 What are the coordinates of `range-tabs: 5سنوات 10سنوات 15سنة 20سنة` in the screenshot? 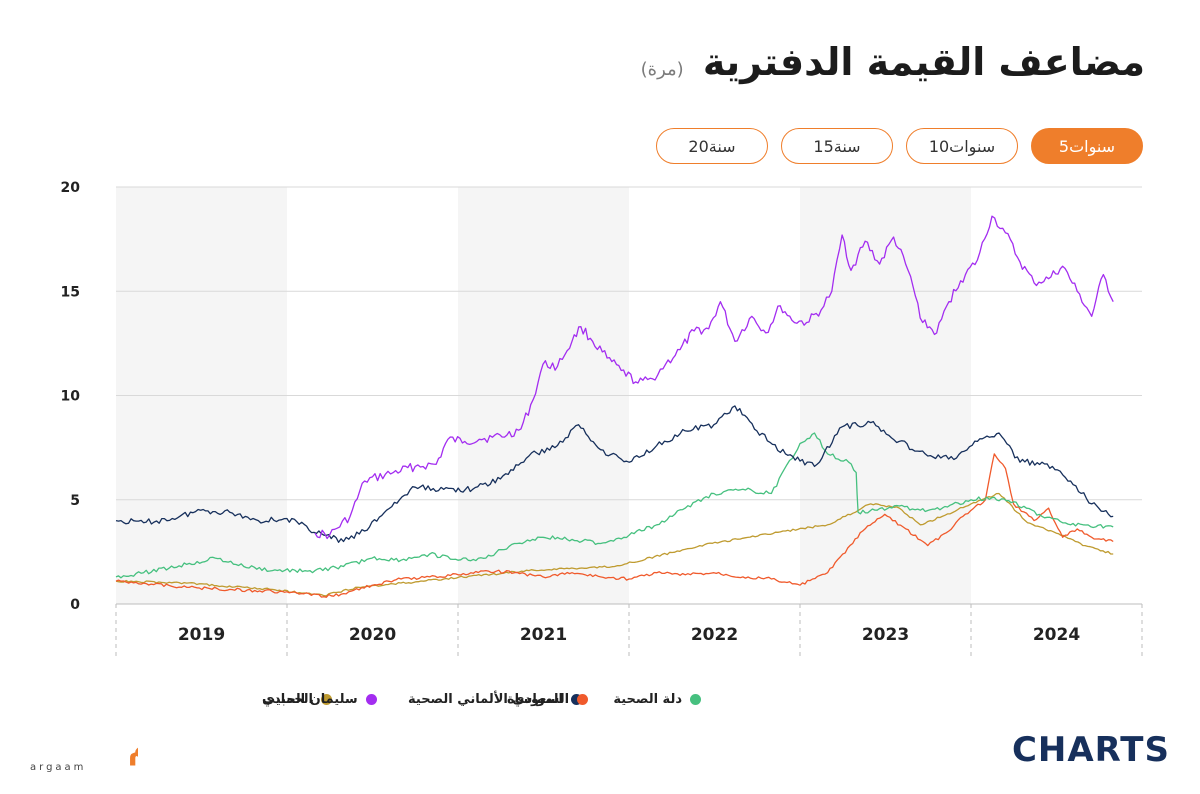 It's located at (899, 146).